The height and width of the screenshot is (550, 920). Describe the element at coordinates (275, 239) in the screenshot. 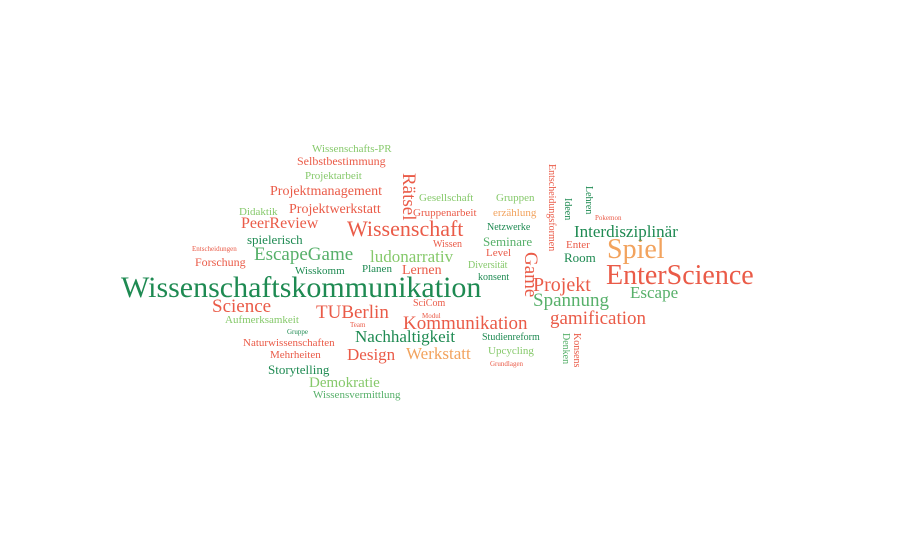

I see `word-spielerisch: spielerisch` at that location.